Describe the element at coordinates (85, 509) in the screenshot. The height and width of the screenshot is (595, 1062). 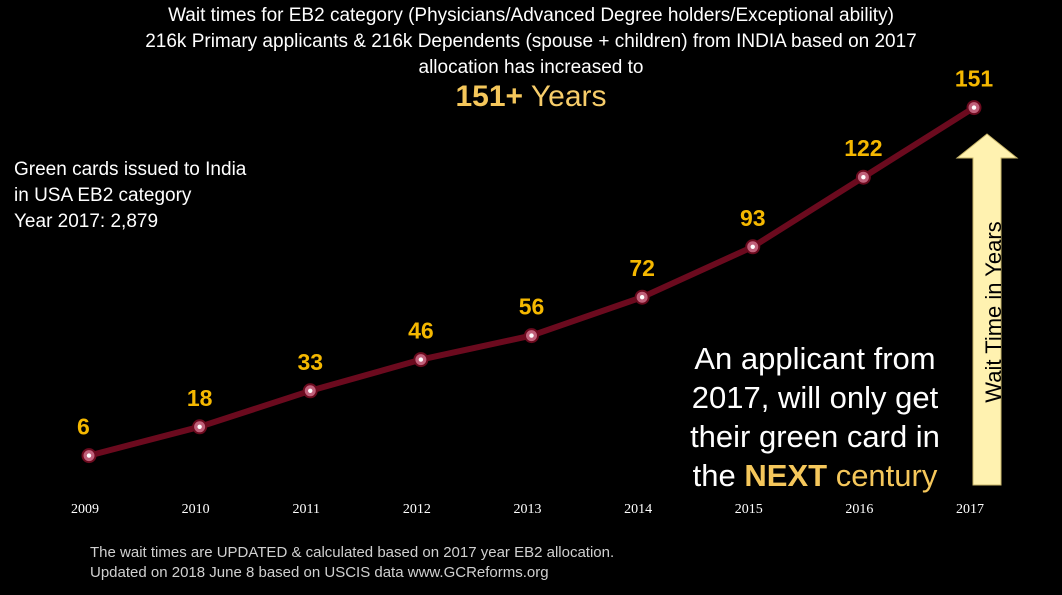
I see `x-tick-2009: 2009` at that location.